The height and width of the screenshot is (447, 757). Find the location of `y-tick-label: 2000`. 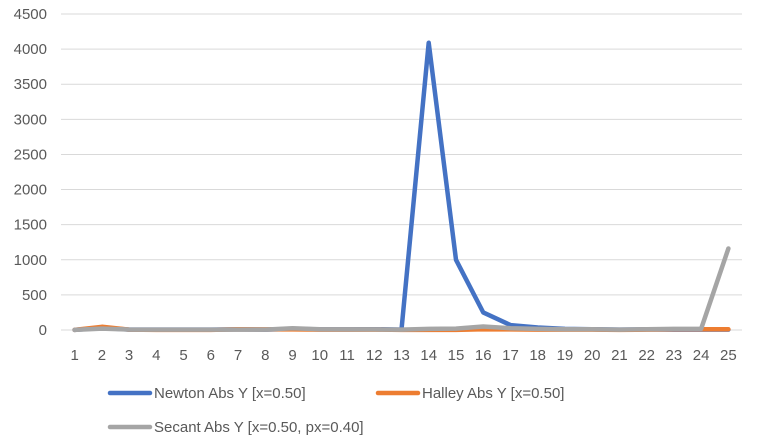

y-tick-label: 2000 is located at coordinates (30, 190).